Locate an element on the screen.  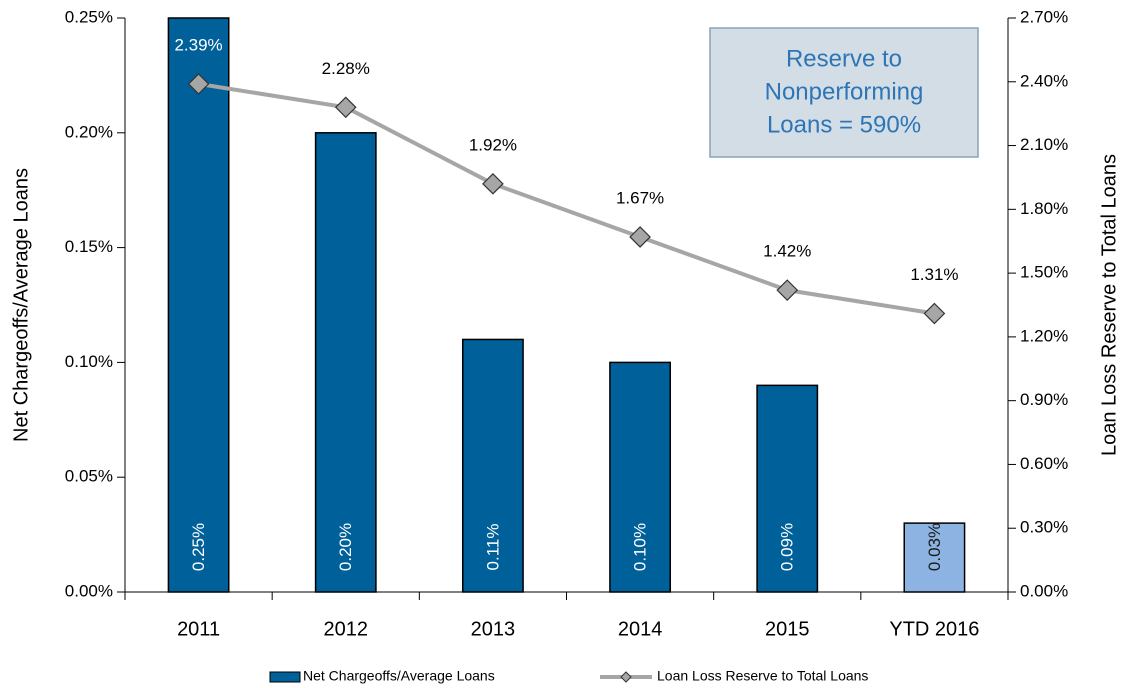
line-value-label: 2.39% is located at coordinates (198, 44).